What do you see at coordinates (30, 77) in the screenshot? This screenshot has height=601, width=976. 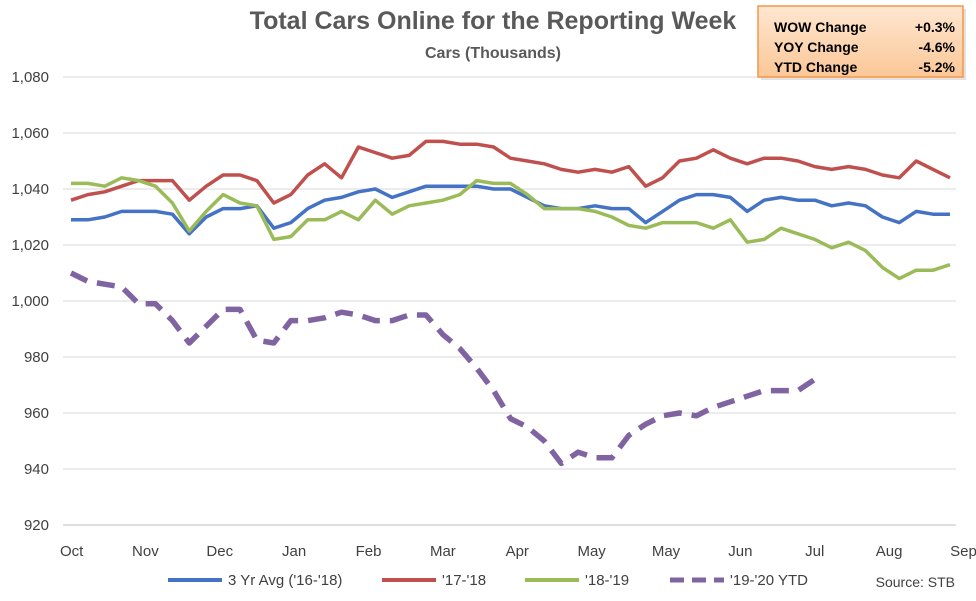 I see `y-tick-label: 1,080` at bounding box center [30, 77].